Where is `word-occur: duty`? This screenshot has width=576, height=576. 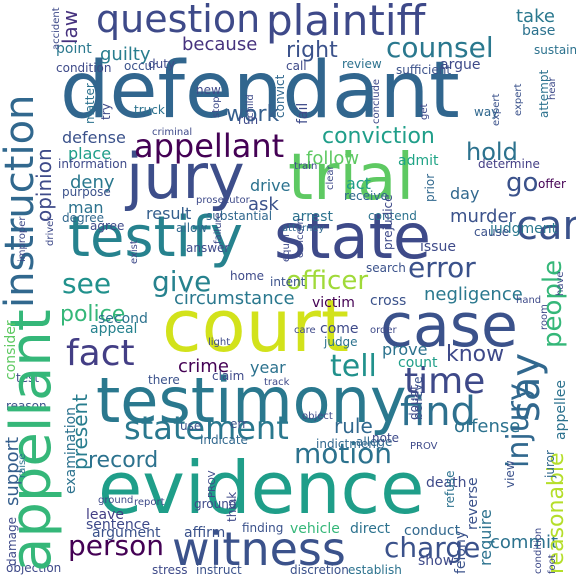 word-occur: duty is located at coordinates (162, 64).